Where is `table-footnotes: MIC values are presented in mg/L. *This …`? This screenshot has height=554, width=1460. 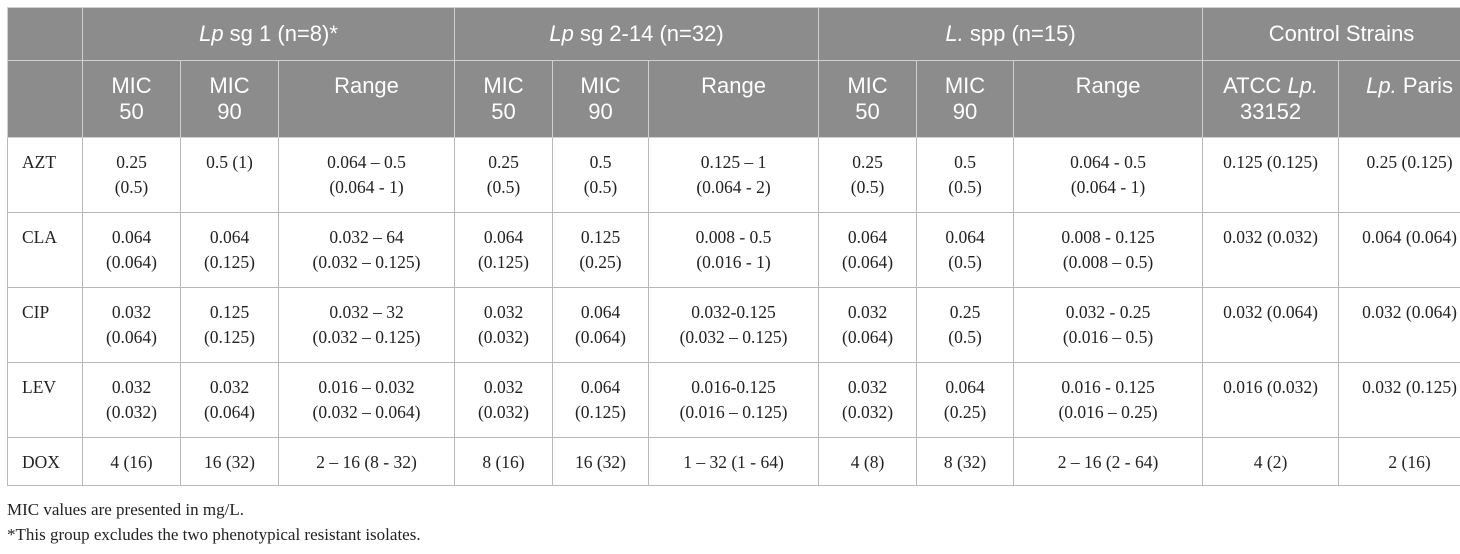
table-footnotes: MIC values are presented in mg/L. *This … is located at coordinates (214, 522).